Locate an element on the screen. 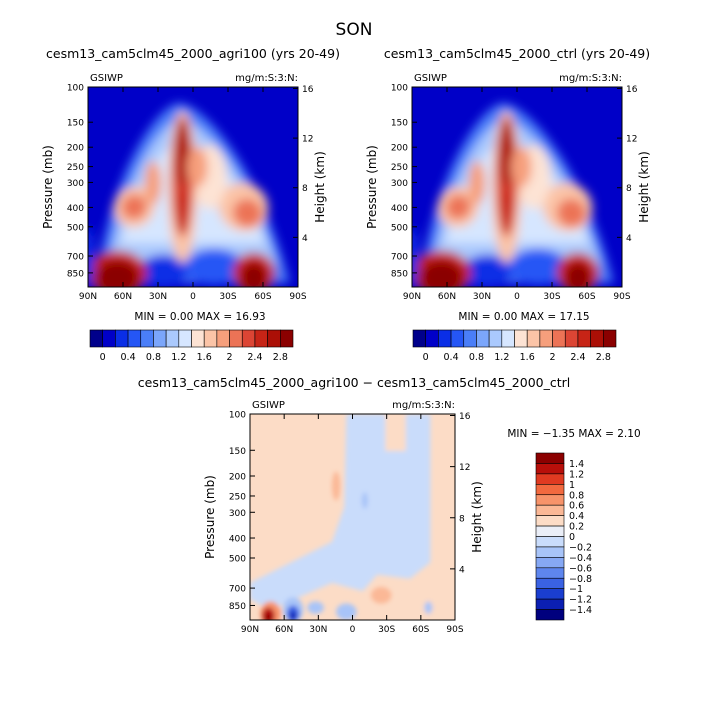 Image resolution: width=708 pixels, height=708 pixels. y-tick-label: 500 is located at coordinates (399, 228).